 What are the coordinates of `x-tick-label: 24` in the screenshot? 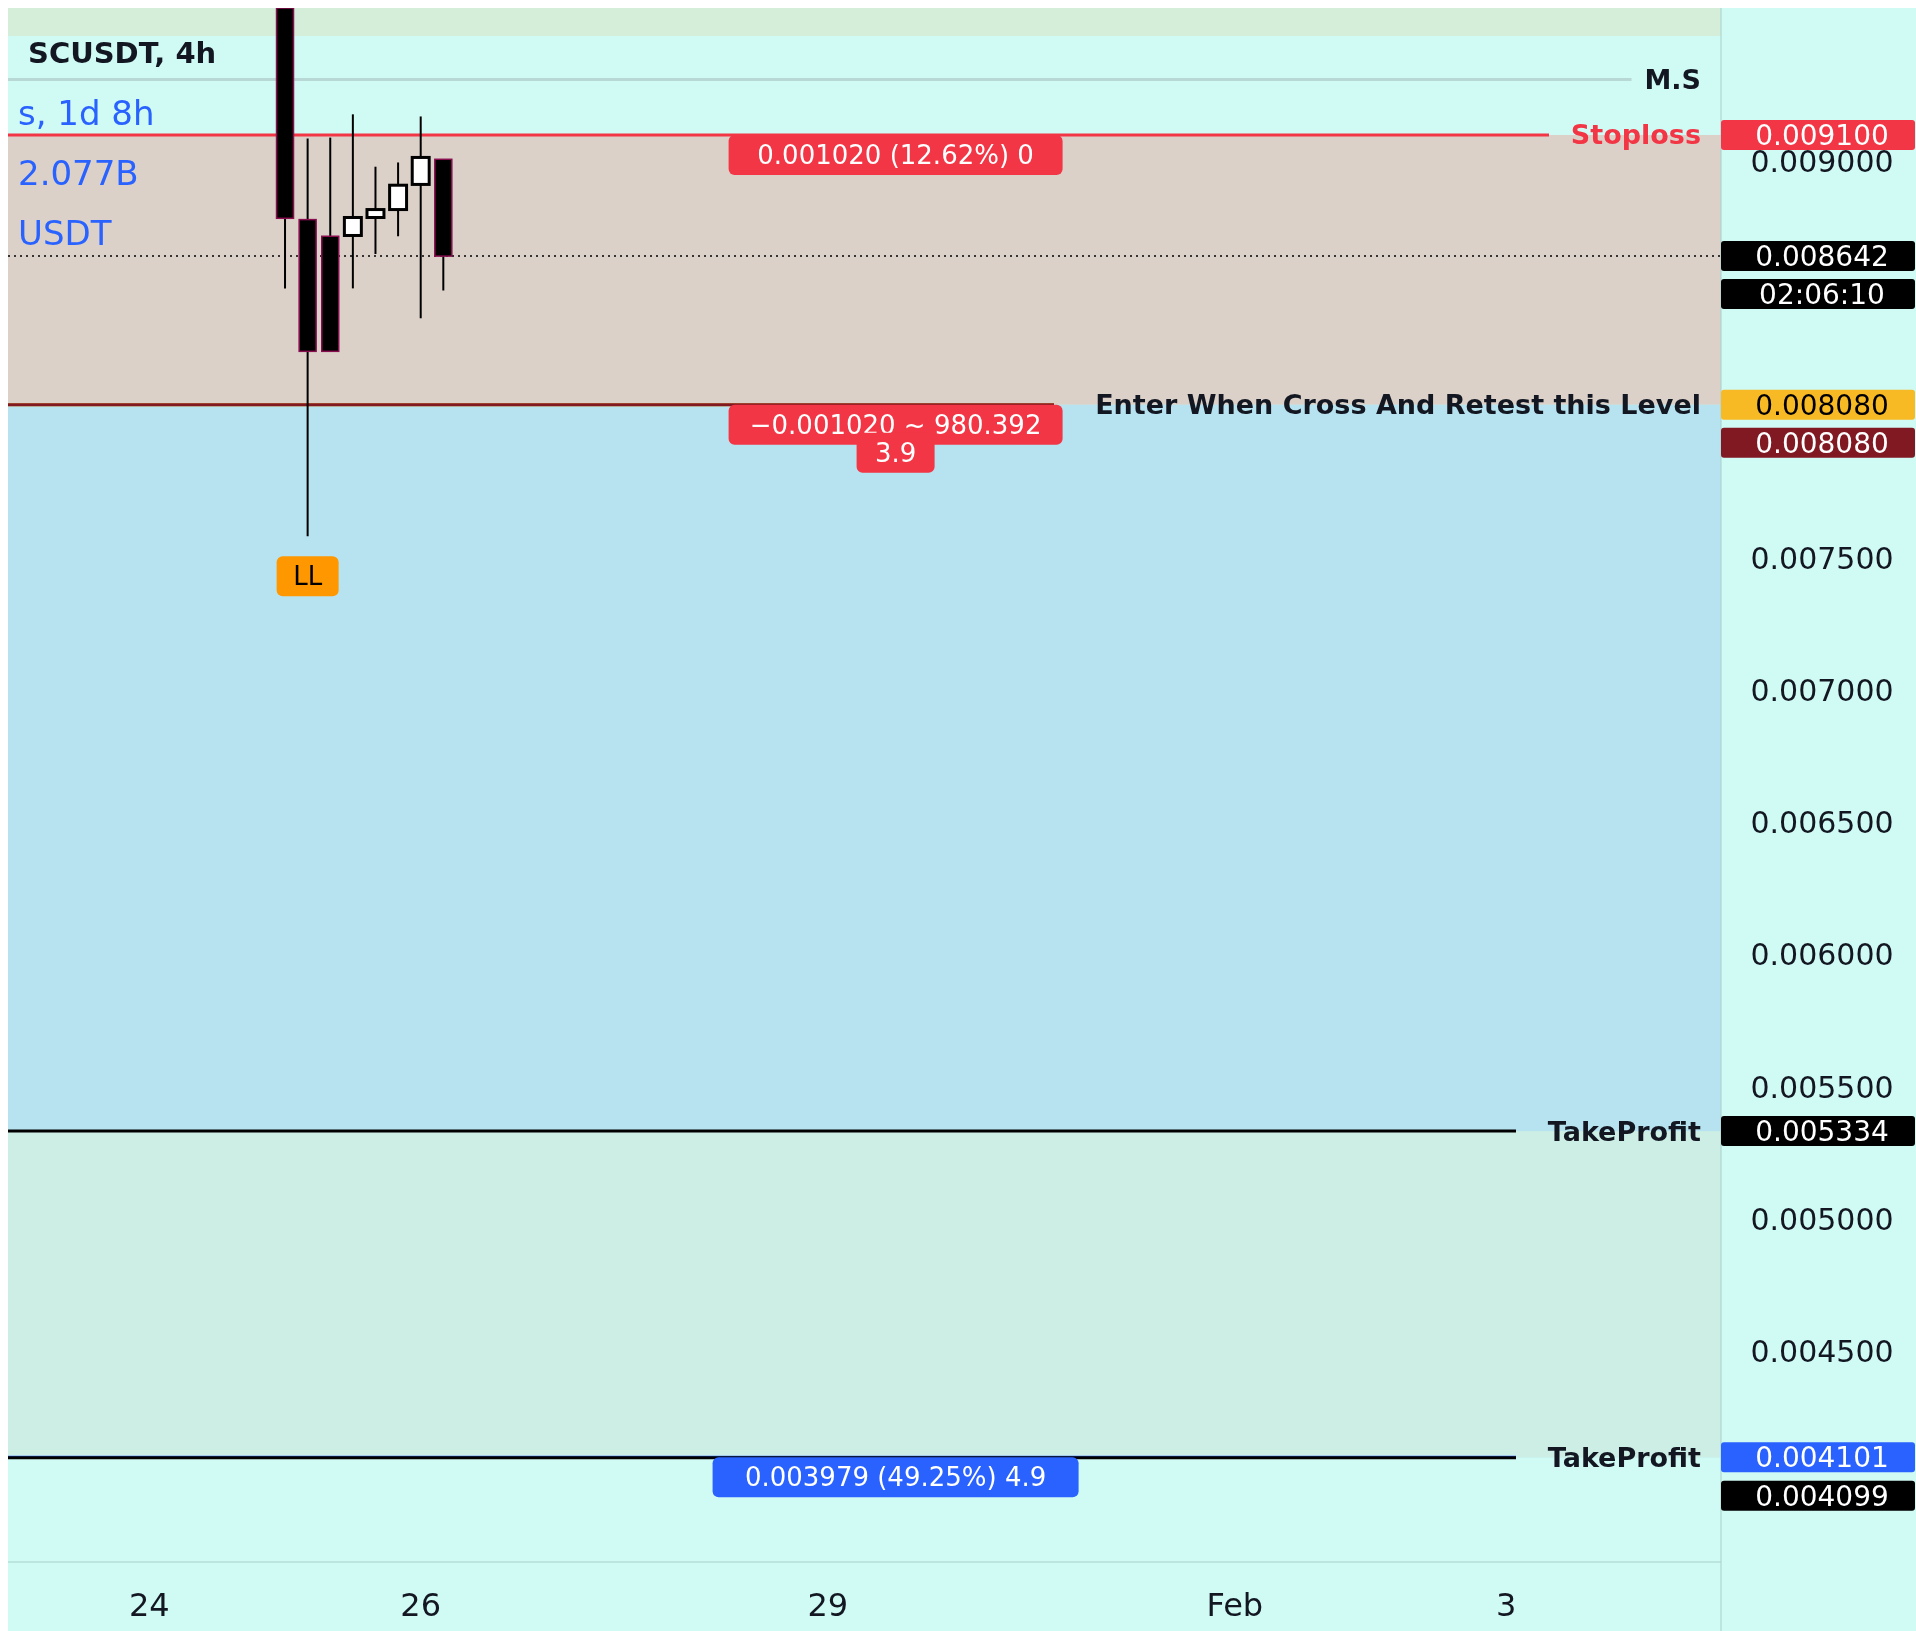 It's located at (149, 1605).